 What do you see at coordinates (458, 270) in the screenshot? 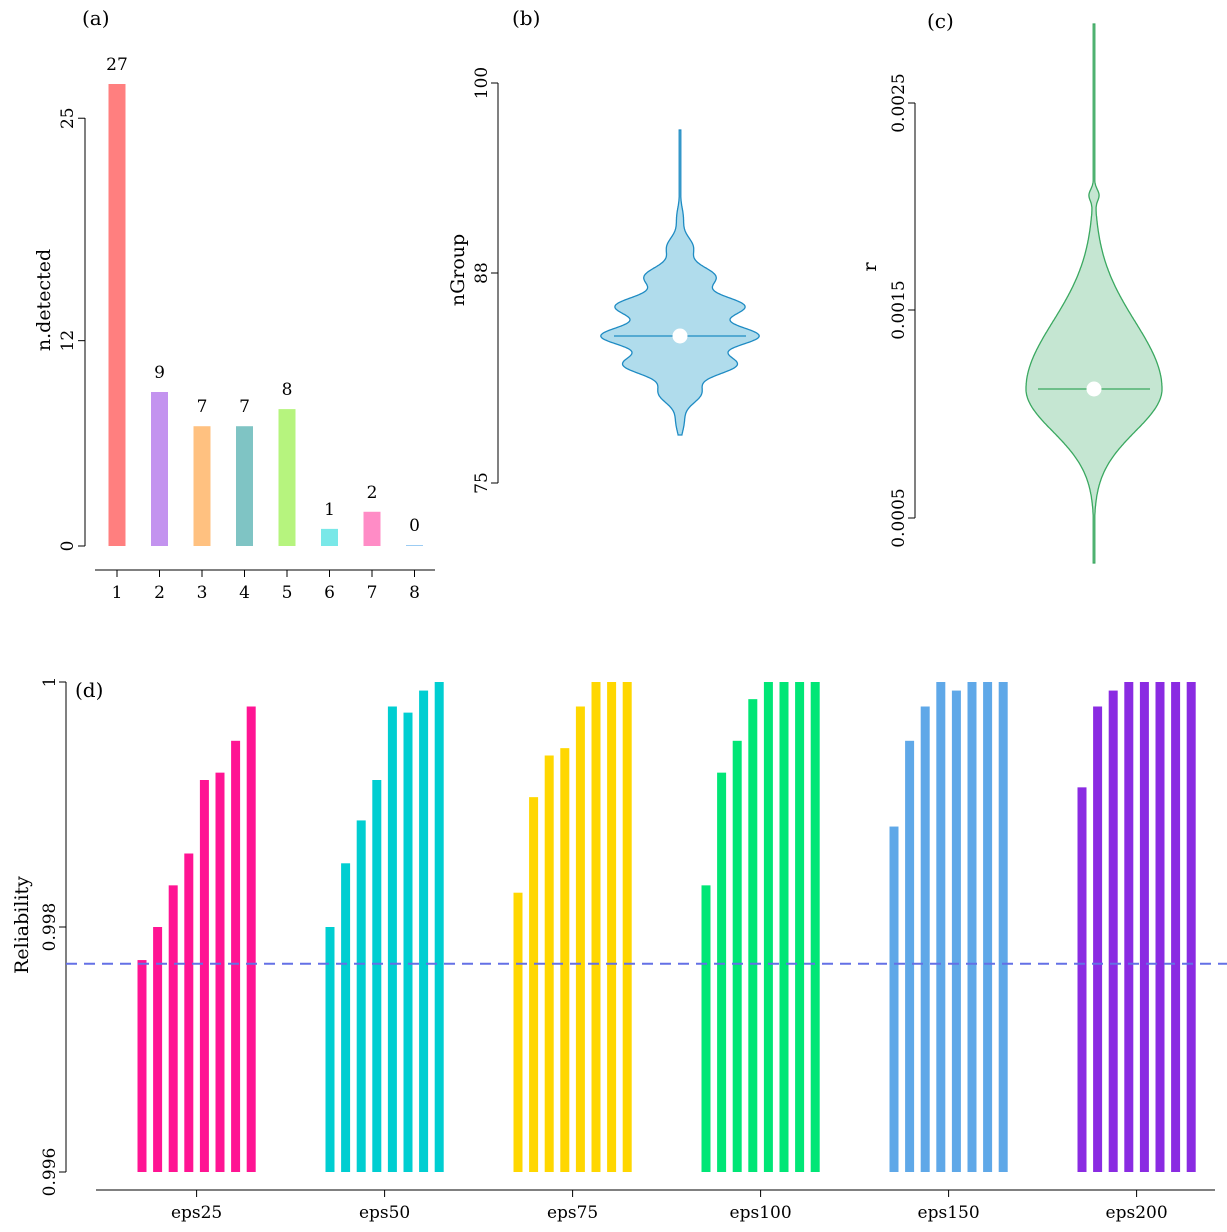
I see `b-y-axis-label: nGroup` at bounding box center [458, 270].